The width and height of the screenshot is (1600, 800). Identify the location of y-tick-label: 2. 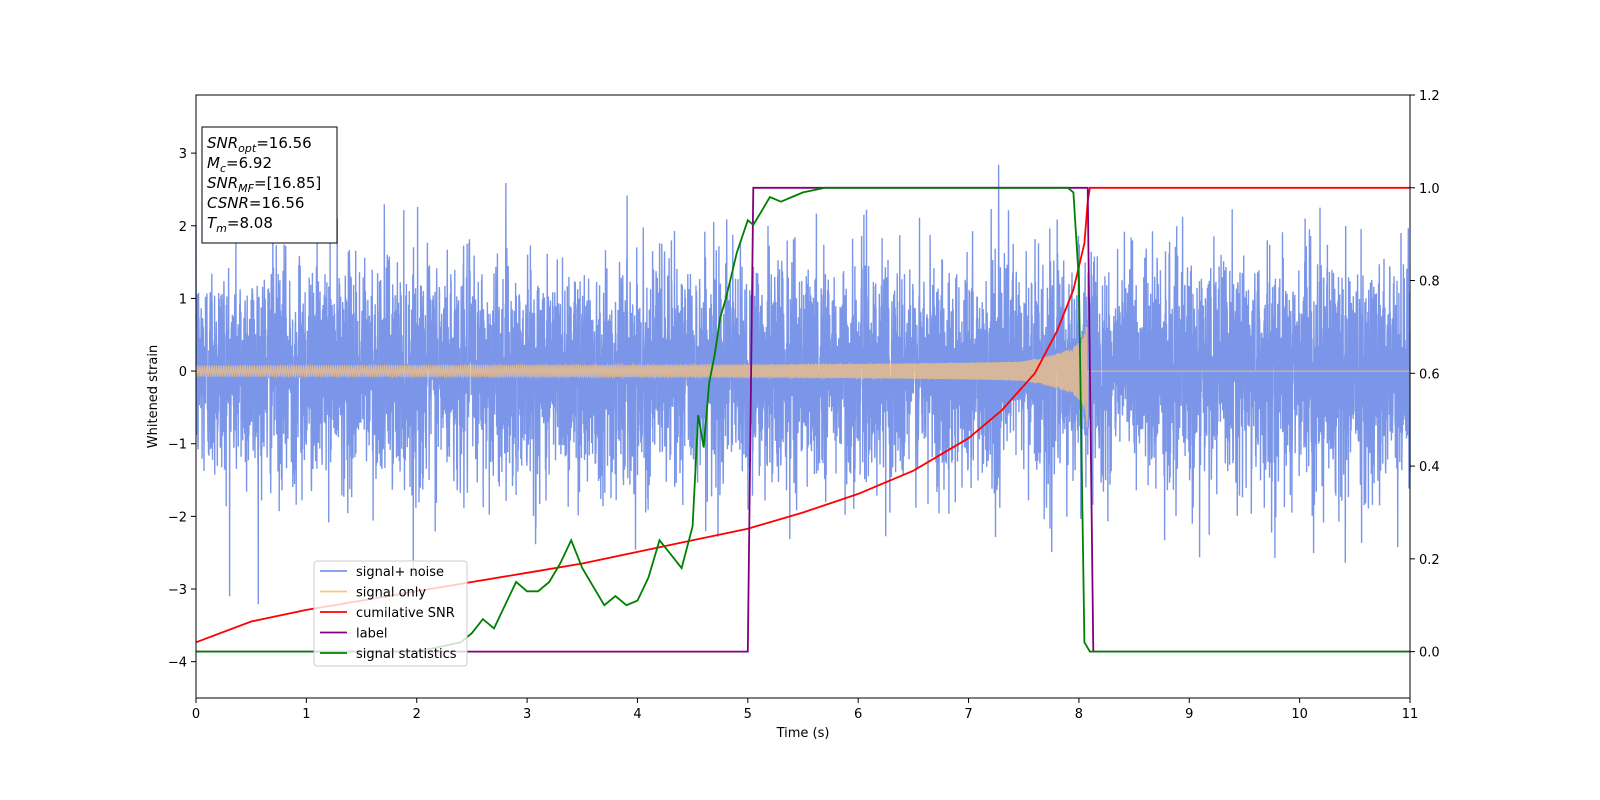
(183, 227).